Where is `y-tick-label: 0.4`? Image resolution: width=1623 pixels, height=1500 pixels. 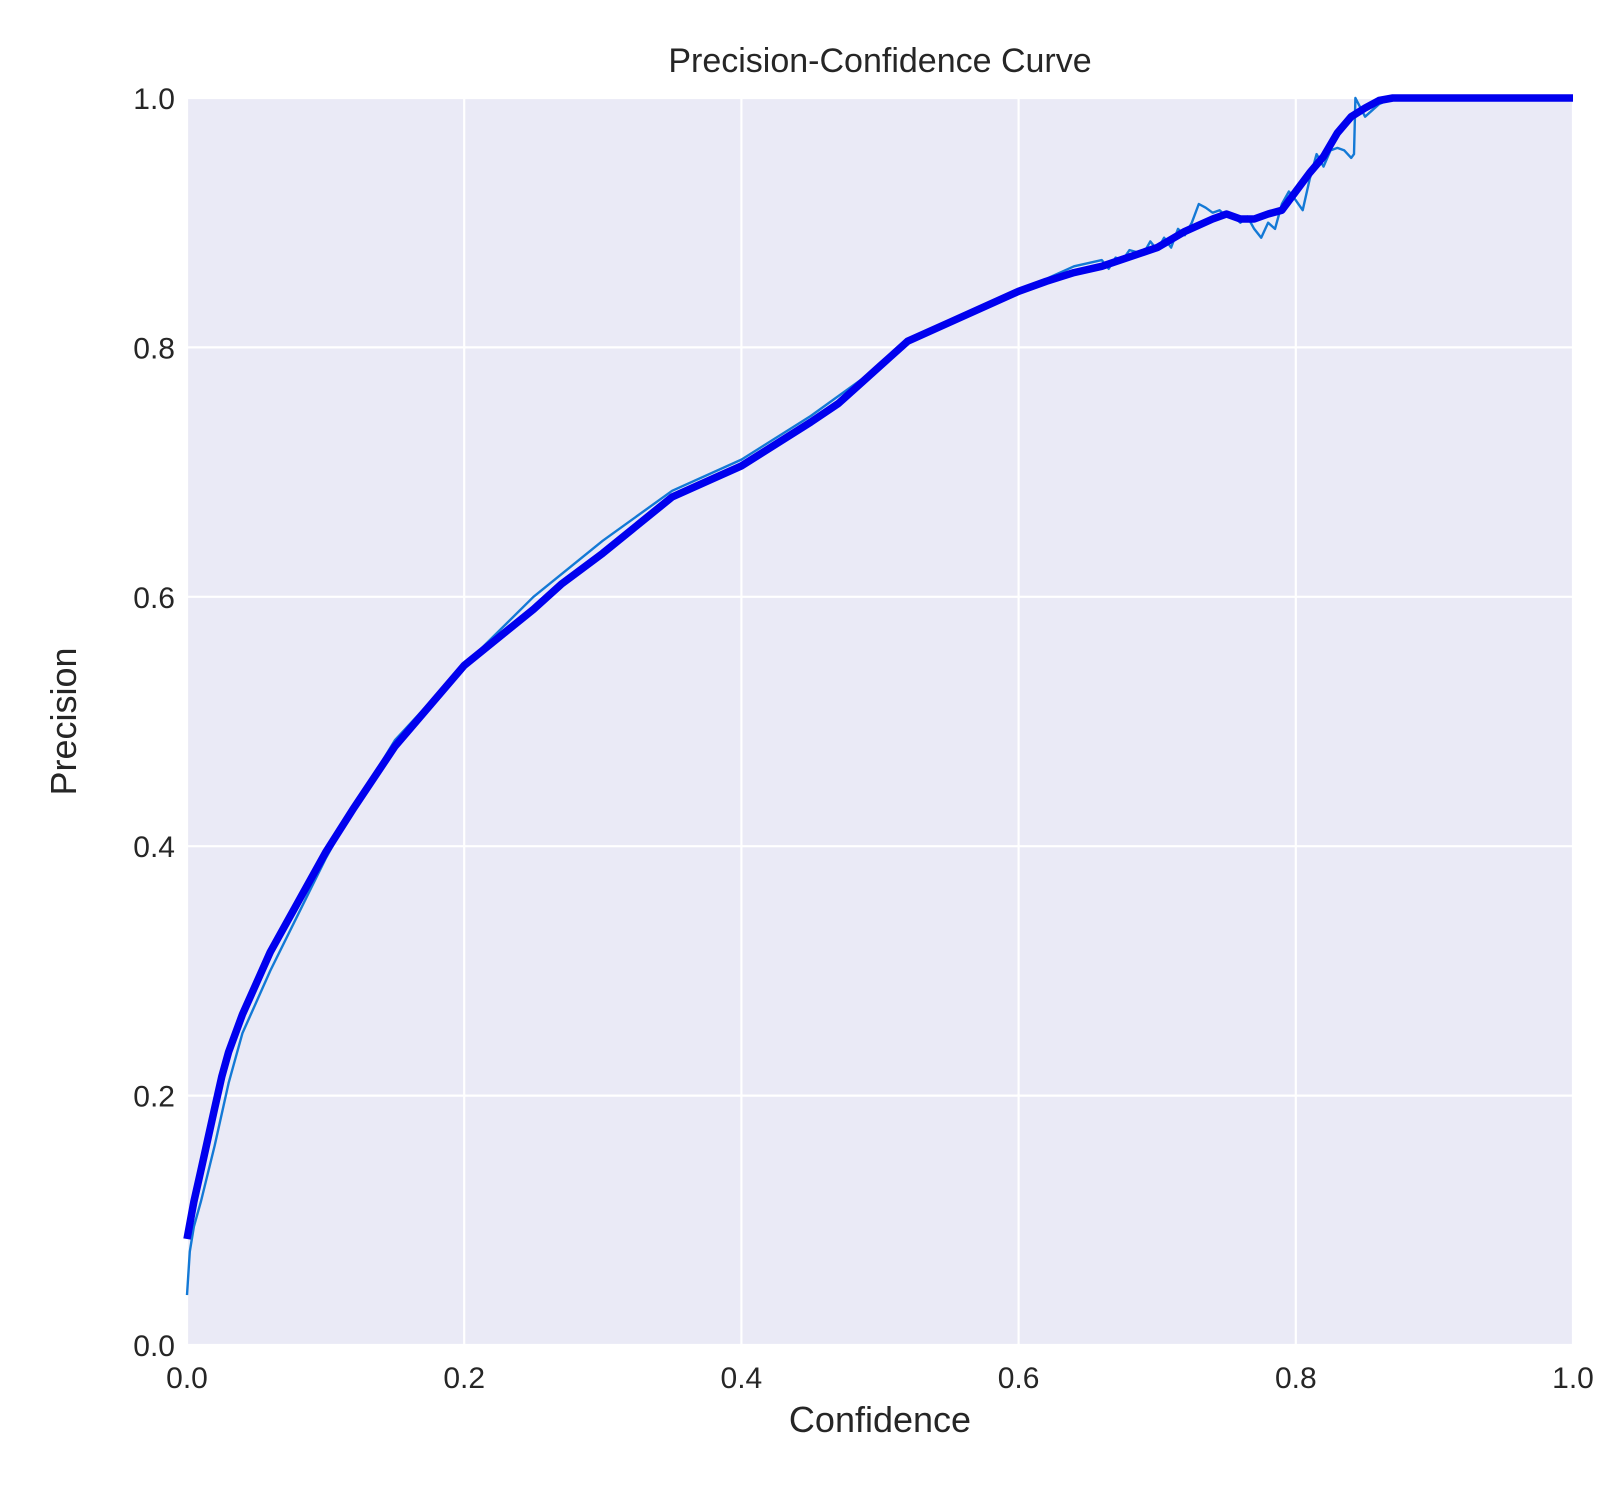
y-tick-label: 0.4 is located at coordinates (154, 847).